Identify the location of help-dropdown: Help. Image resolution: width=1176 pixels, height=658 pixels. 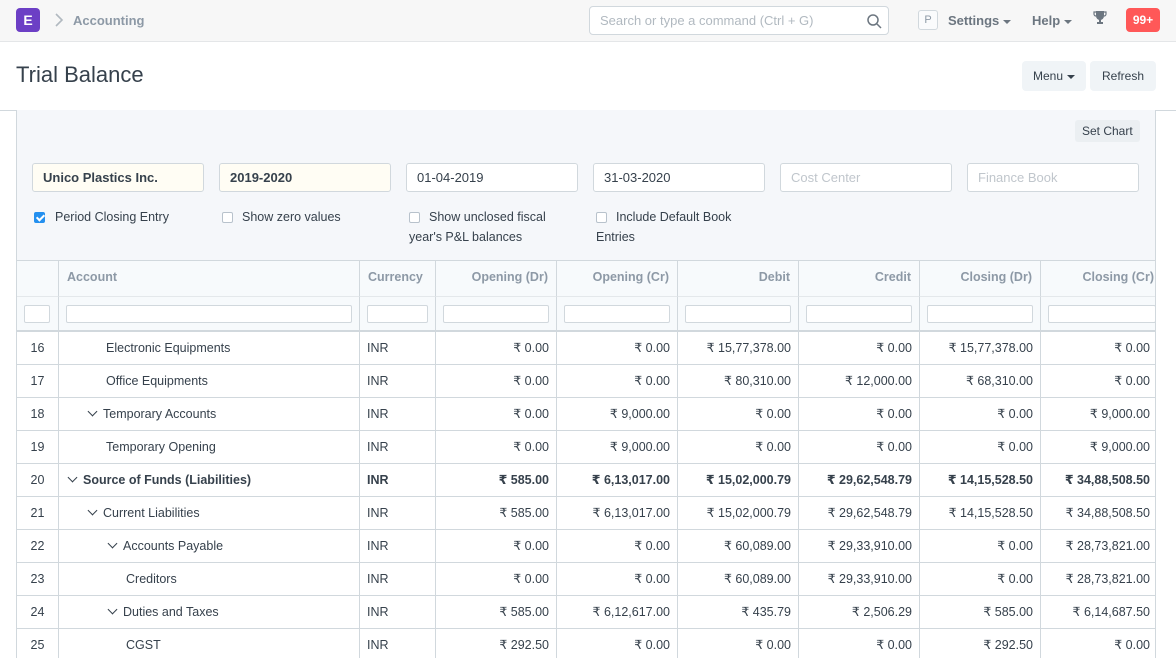
(1052, 20).